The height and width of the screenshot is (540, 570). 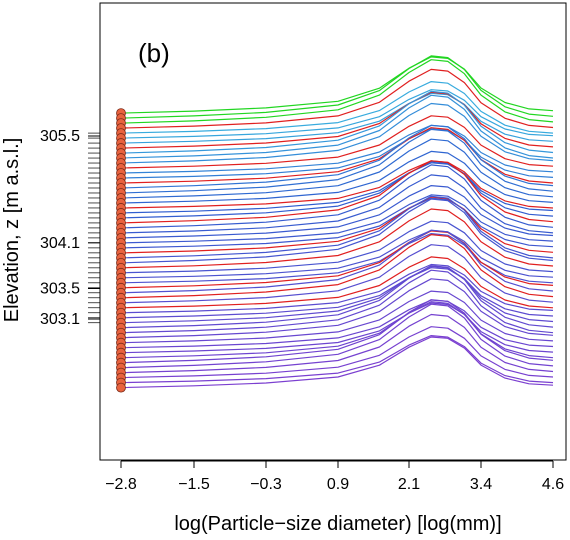 What do you see at coordinates (60, 243) in the screenshot?
I see `y-tick-label: 304.1` at bounding box center [60, 243].